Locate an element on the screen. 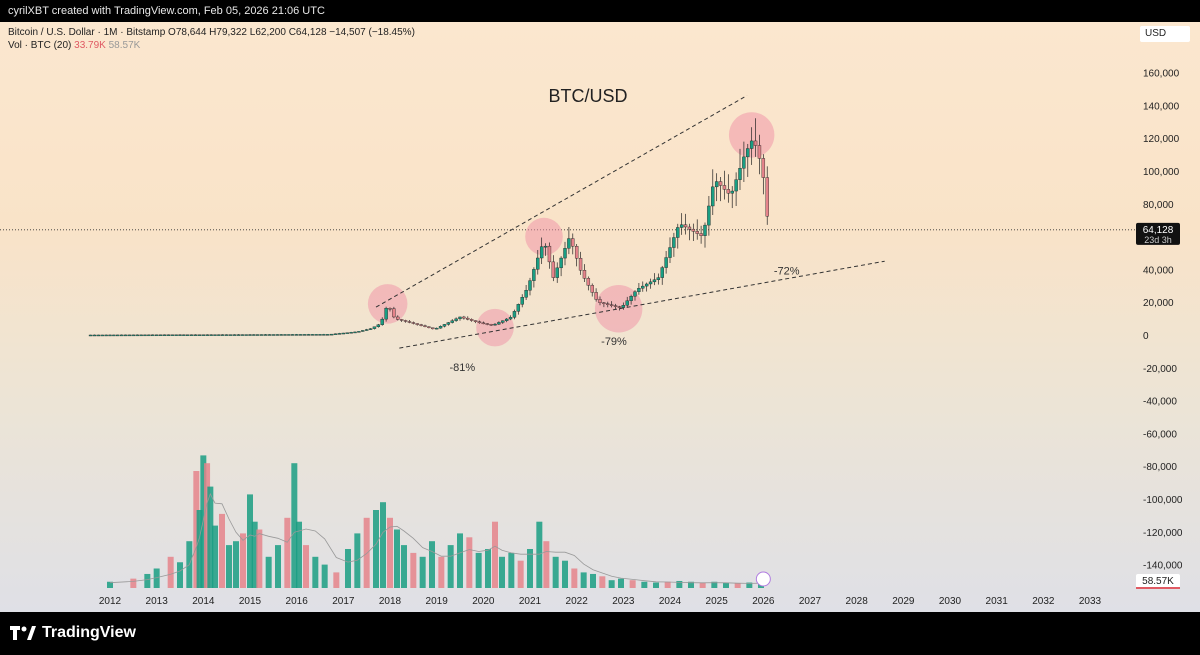 The width and height of the screenshot is (1200, 655). trendline-upper is located at coordinates (561, 201).